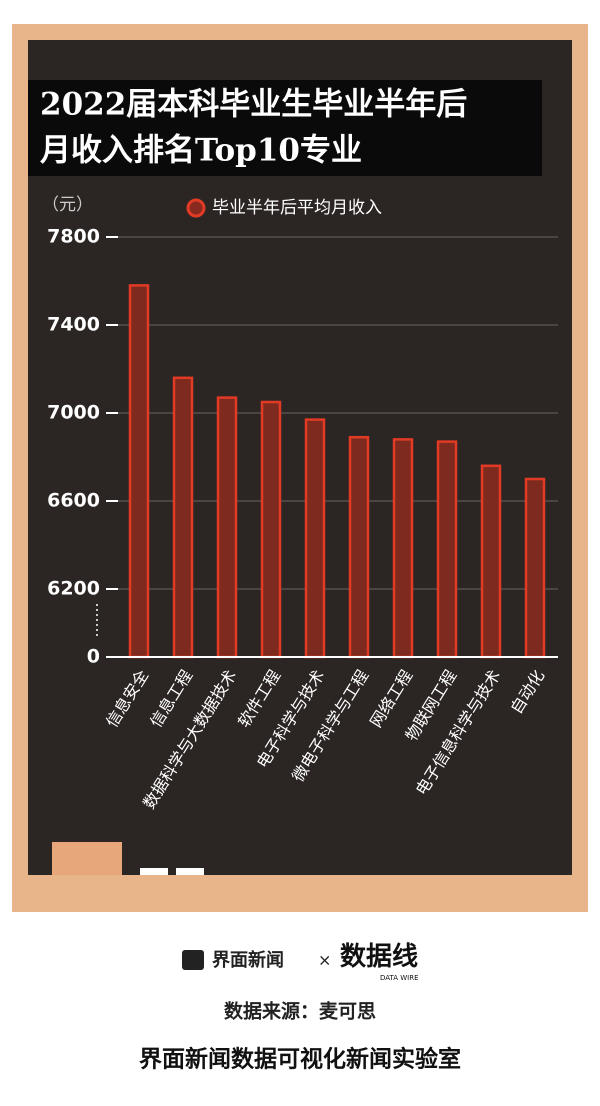 This screenshot has width=600, height=1106. Describe the element at coordinates (193, 960) in the screenshot. I see `brand-icon` at that location.